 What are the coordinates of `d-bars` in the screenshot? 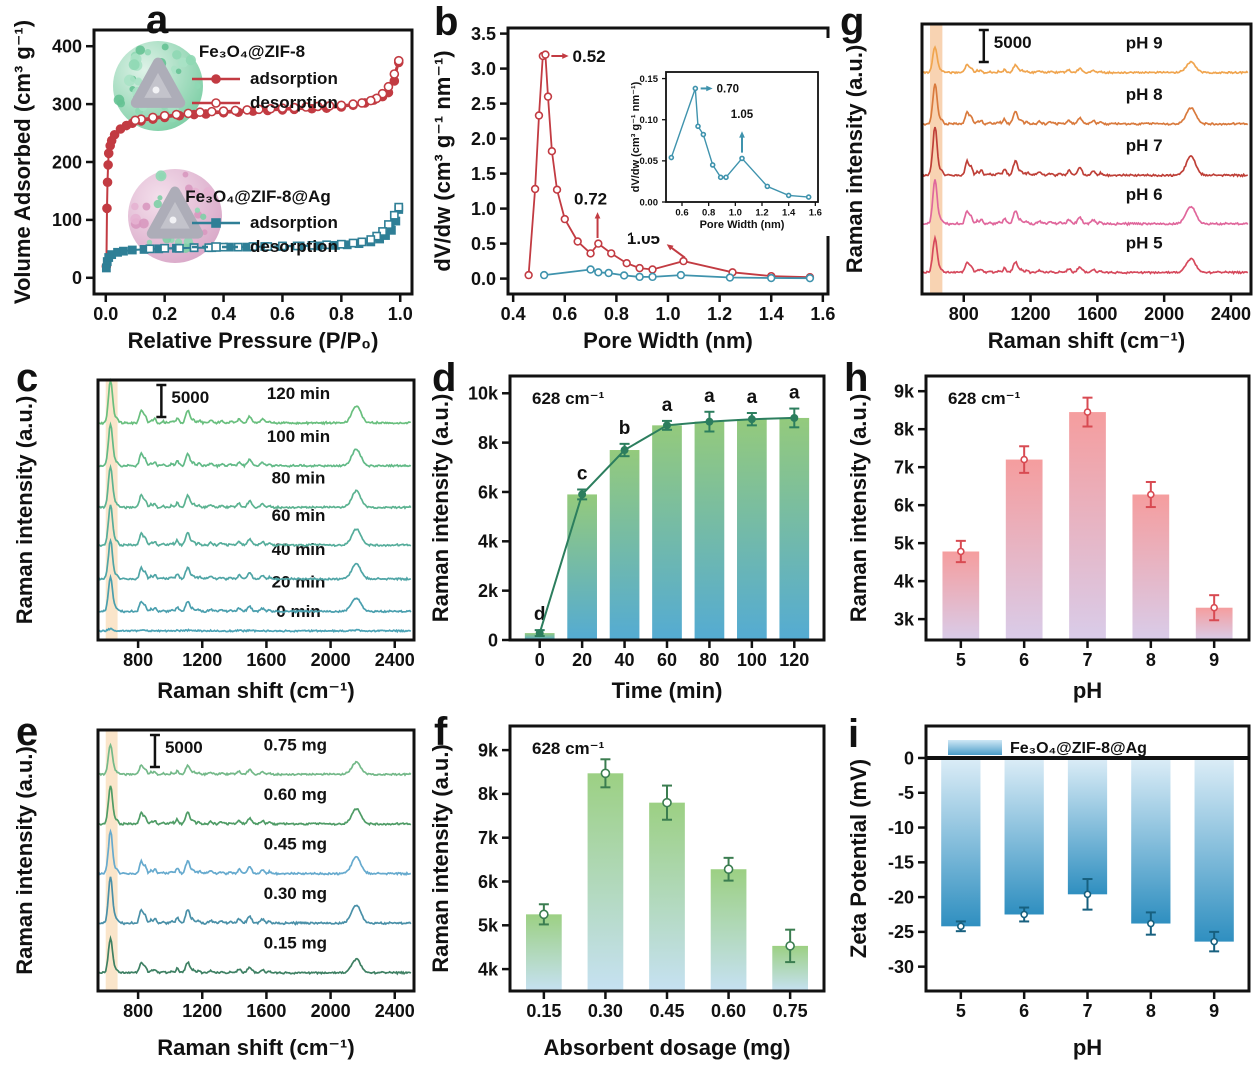 It's located at (667, 528).